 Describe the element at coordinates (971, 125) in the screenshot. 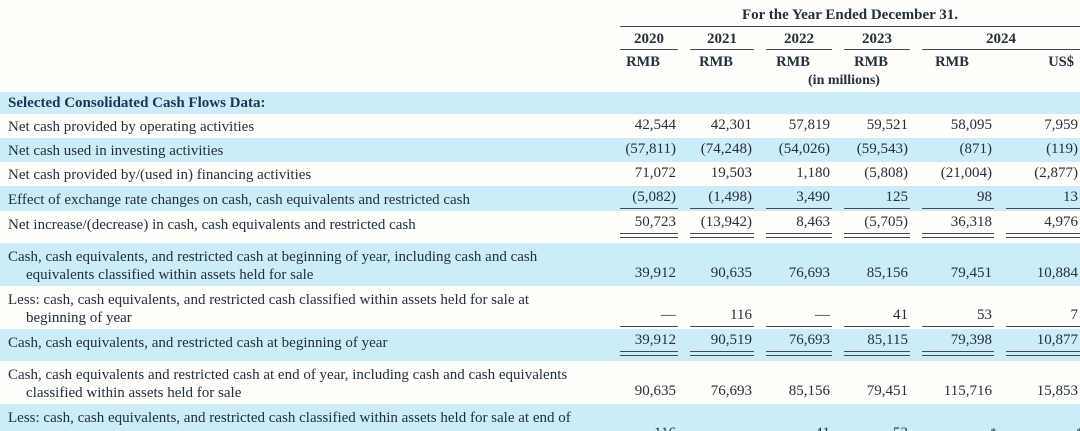

I see `cell-2024-rmb: 58,095` at that location.